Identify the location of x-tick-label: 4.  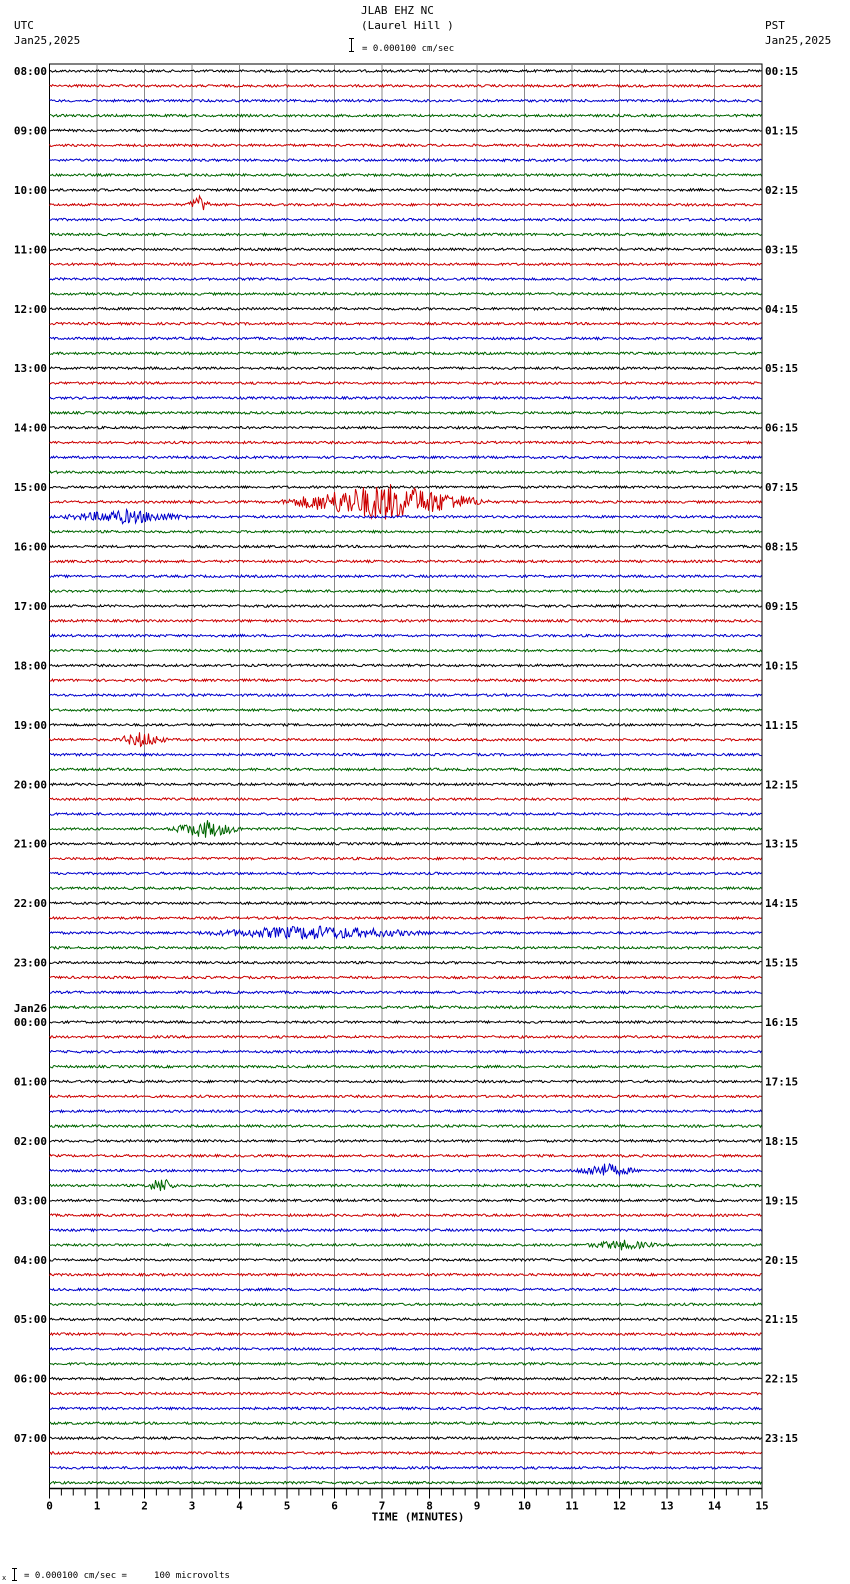
(239, 1506).